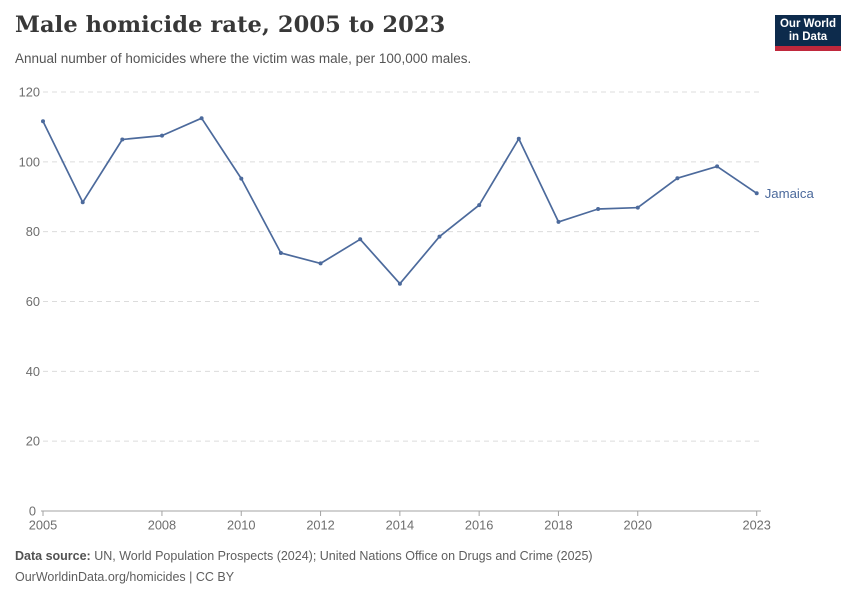  Describe the element at coordinates (125, 577) in the screenshot. I see `license-link: OurWorldinData.org/homicides | CC BY` at that location.